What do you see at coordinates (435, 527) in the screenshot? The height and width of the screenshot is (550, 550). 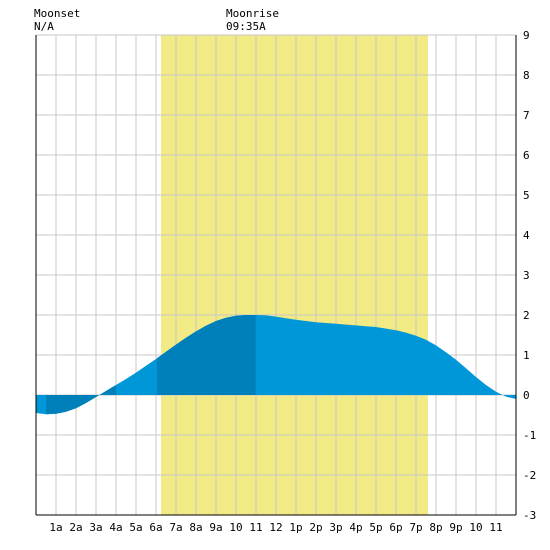 I see `x-tick-label: 8p` at bounding box center [435, 527].